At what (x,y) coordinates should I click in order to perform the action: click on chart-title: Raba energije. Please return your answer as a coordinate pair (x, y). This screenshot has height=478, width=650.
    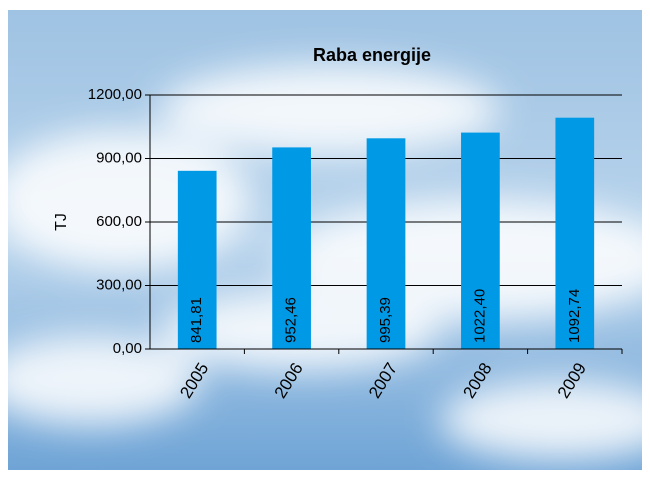
    Looking at the image, I should click on (372, 55).